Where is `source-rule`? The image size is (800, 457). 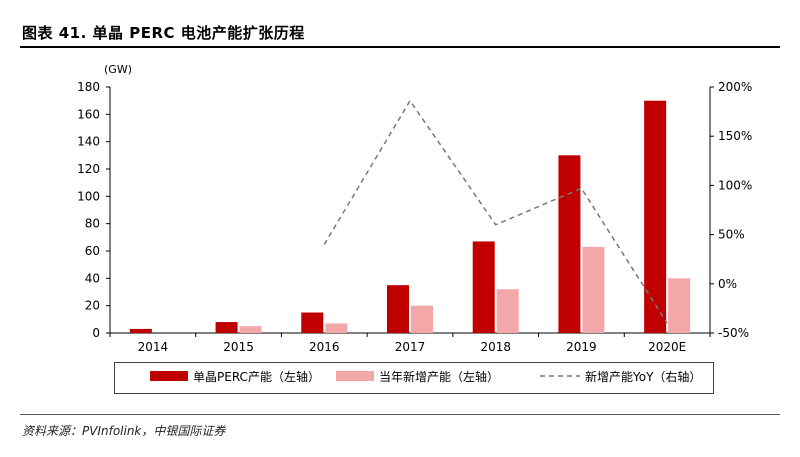
source-rule is located at coordinates (400, 414).